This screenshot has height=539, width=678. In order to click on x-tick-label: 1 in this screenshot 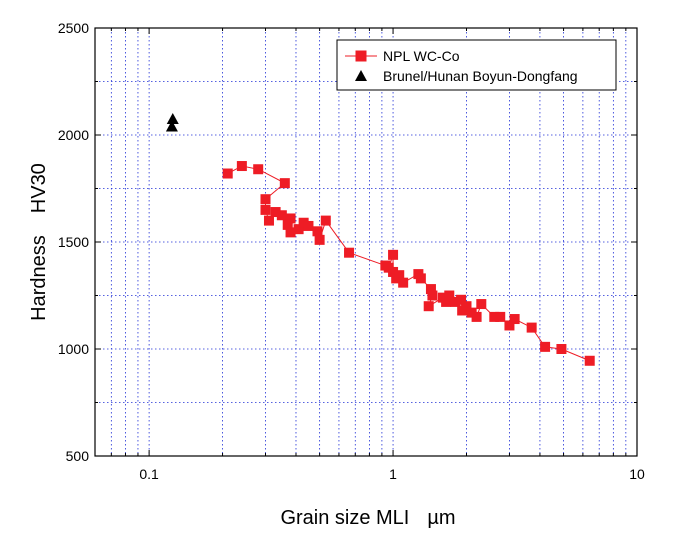, I will do `click(393, 474)`.